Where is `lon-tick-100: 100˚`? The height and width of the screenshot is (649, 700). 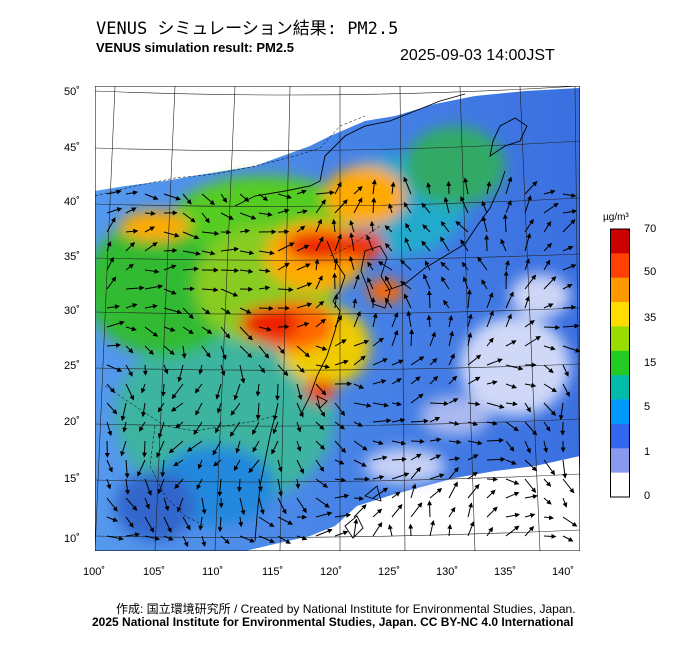
lon-tick-100: 100˚ is located at coordinates (94, 572).